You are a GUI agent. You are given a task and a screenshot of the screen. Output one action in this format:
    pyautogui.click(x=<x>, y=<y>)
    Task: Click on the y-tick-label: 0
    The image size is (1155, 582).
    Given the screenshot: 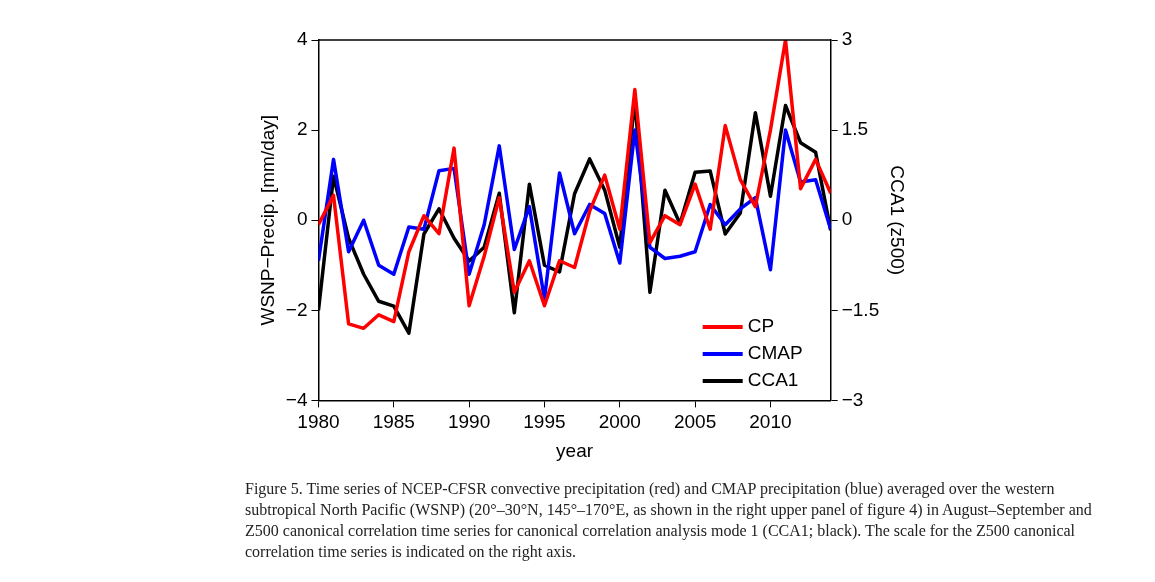 What is the action you would take?
    pyautogui.click(x=302, y=219)
    